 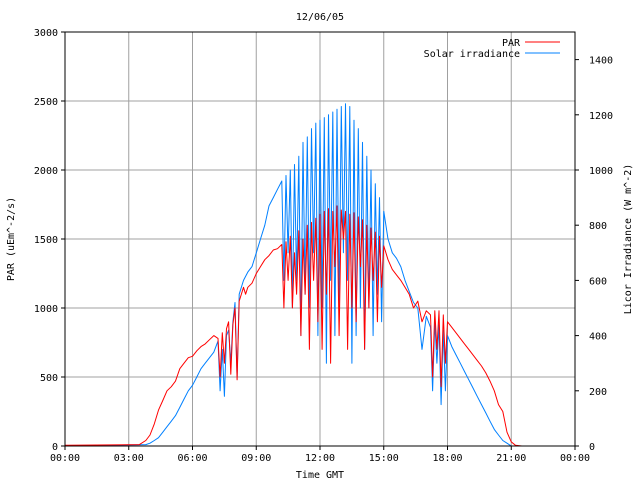 I want to click on legend-label-solar-irradiance: Solar irradiance, so click(x=472, y=54).